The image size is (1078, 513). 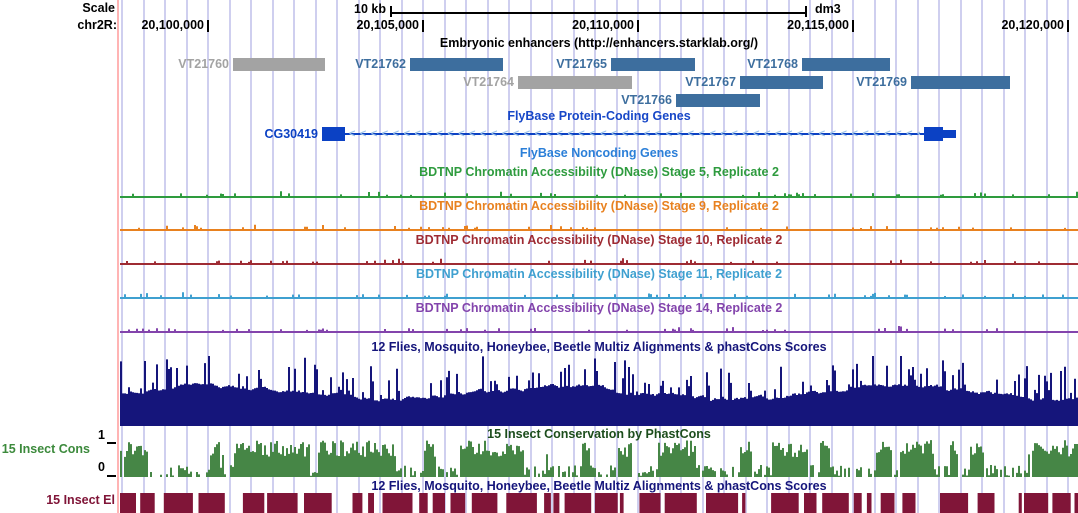 What do you see at coordinates (603, 25) in the screenshot?
I see `coordinate-label: 20,110,000` at bounding box center [603, 25].